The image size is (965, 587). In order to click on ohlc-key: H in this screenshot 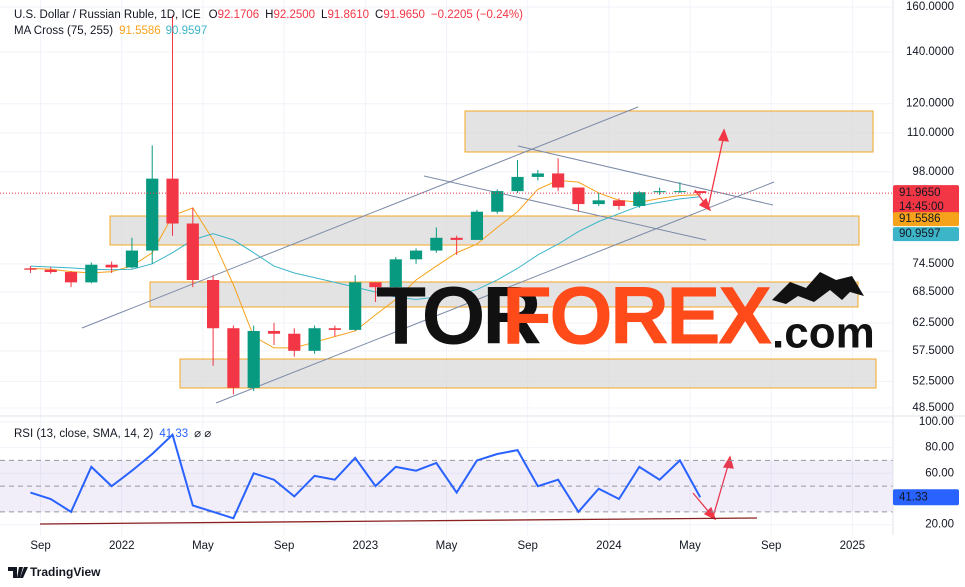, I will do `click(269, 15)`.